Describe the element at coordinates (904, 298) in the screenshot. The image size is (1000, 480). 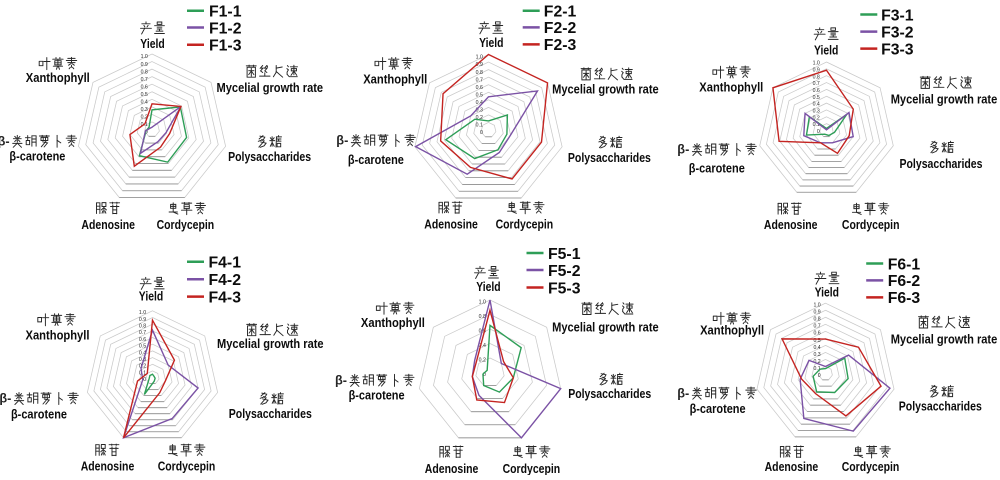
I see `svg-text: F6-3` at that location.